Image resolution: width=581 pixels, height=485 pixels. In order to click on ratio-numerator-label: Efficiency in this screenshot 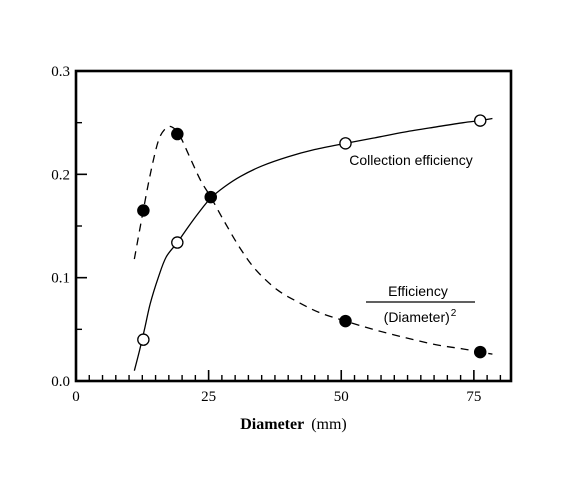, I will do `click(418, 291)`.